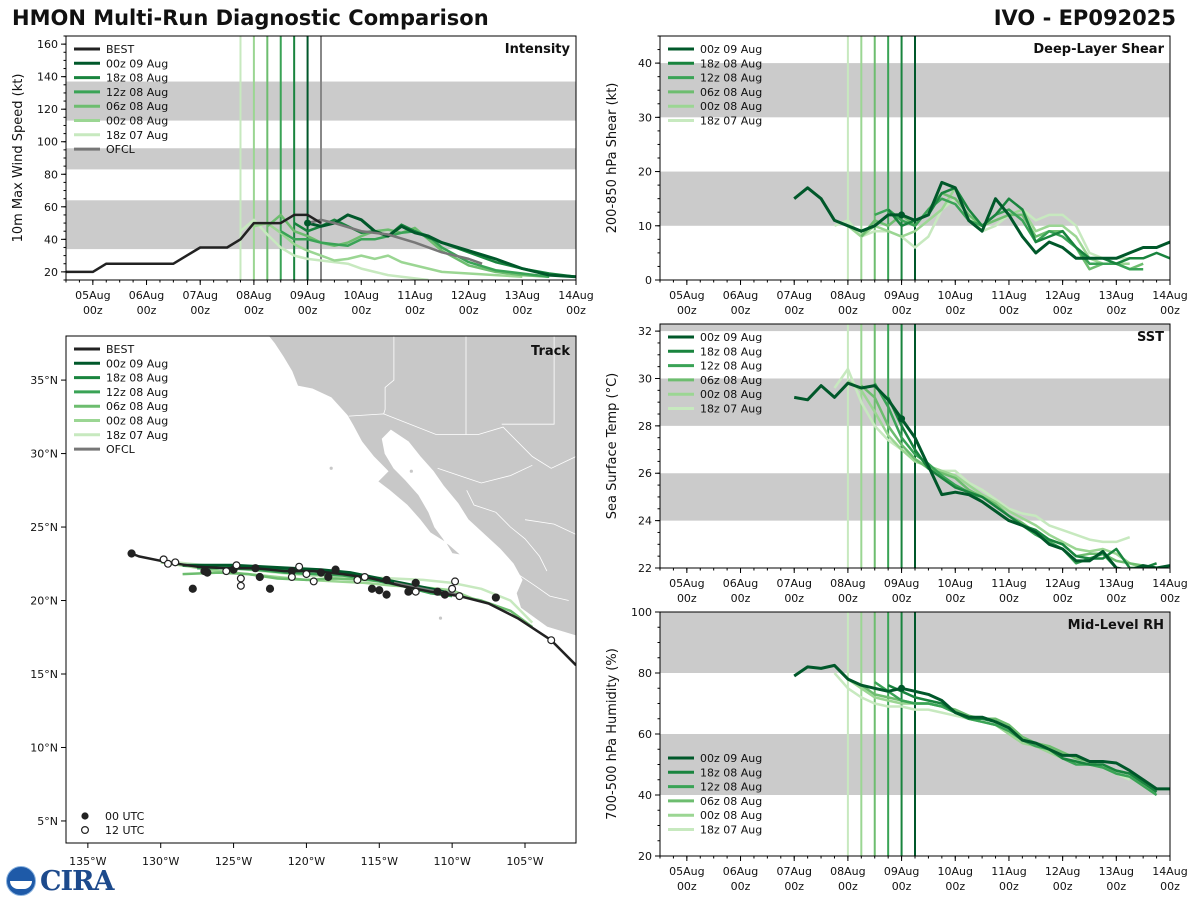 The height and width of the screenshot is (900, 1200). Describe the element at coordinates (550, 351) in the screenshot. I see `panel-title: Track` at that location.